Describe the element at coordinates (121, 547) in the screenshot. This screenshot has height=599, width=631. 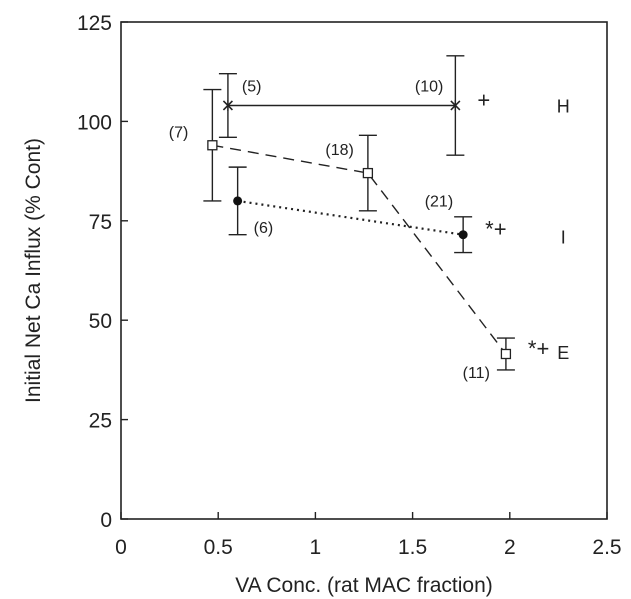
I see `x-tick-label: 0` at that location.